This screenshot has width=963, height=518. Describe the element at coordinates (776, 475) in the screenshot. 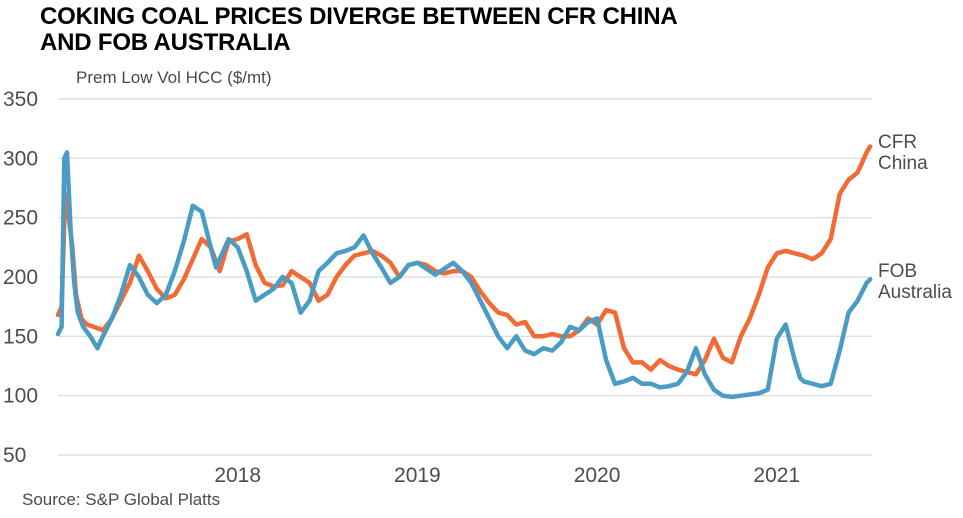

I see `x-tick-label: 2021` at that location.